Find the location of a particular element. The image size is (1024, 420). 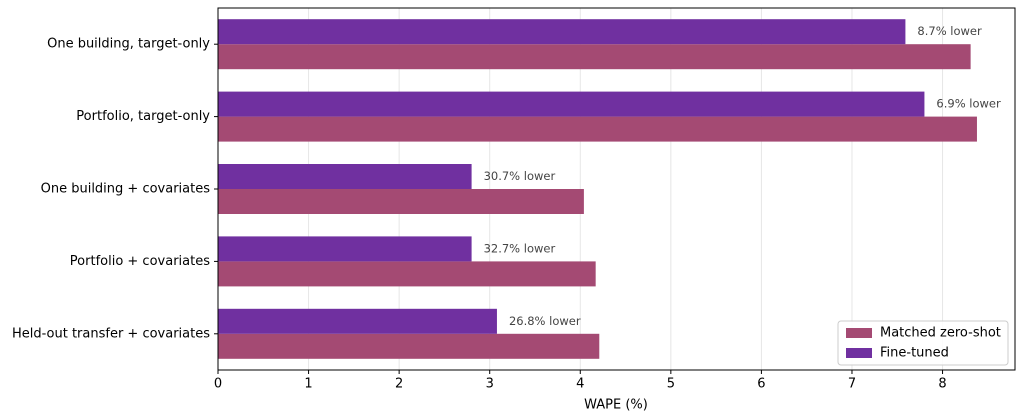

x-tick-label: 5 is located at coordinates (671, 384).